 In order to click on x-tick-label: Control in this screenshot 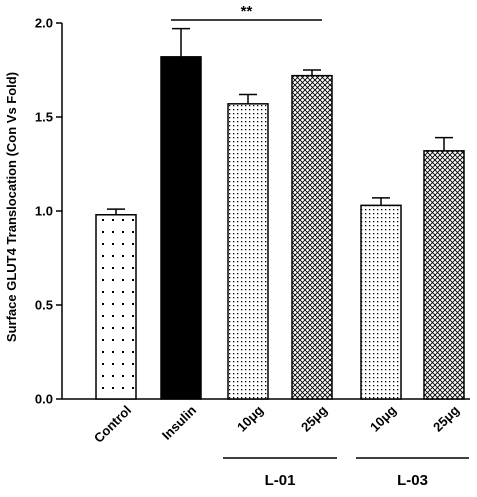, I will do `click(112, 424)`.